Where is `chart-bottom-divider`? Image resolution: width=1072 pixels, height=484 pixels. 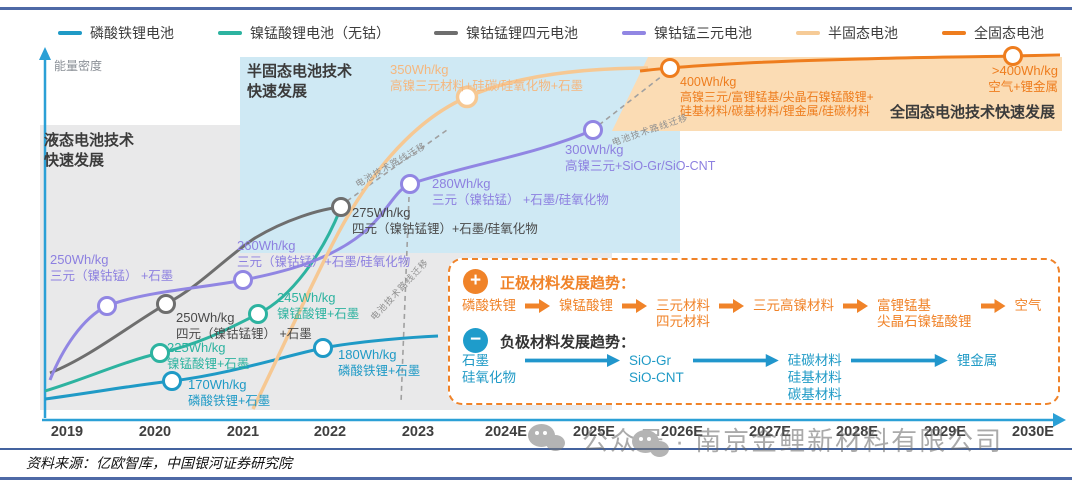
chart-bottom-divider is located at coordinates (536, 449).